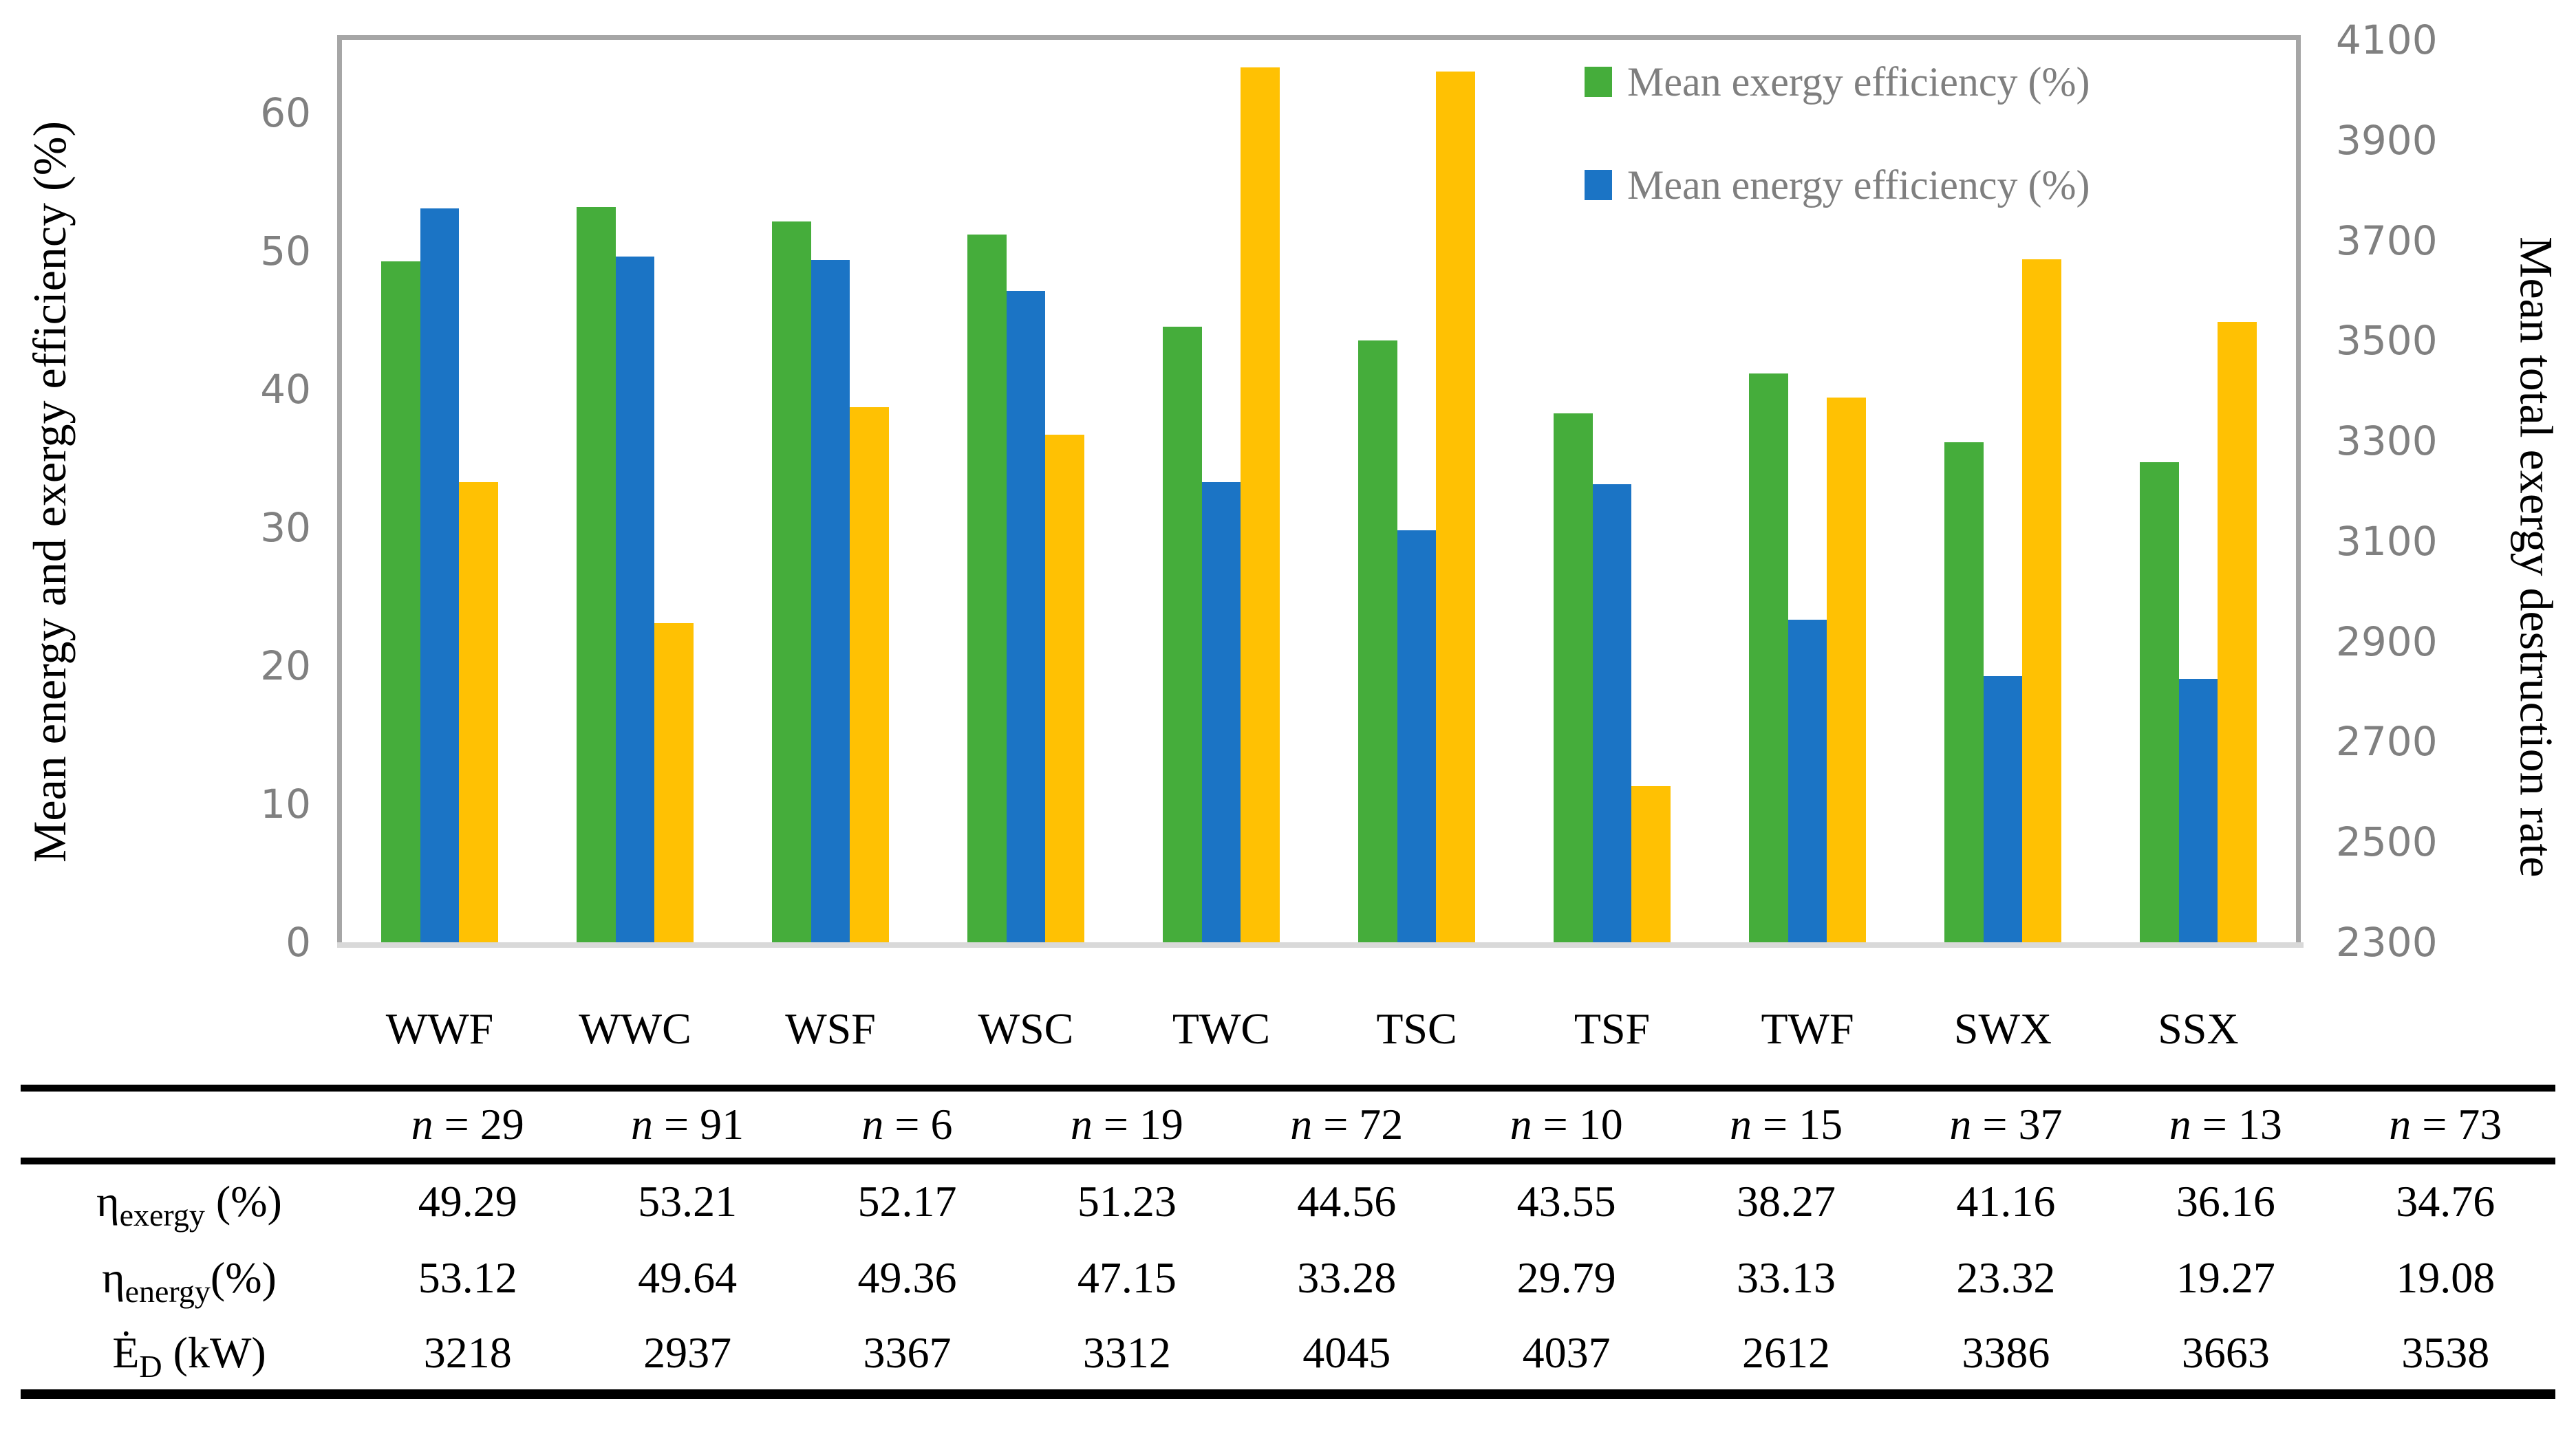 The width and height of the screenshot is (2576, 1432). I want to click on value-D-WWF: 3218, so click(468, 1353).